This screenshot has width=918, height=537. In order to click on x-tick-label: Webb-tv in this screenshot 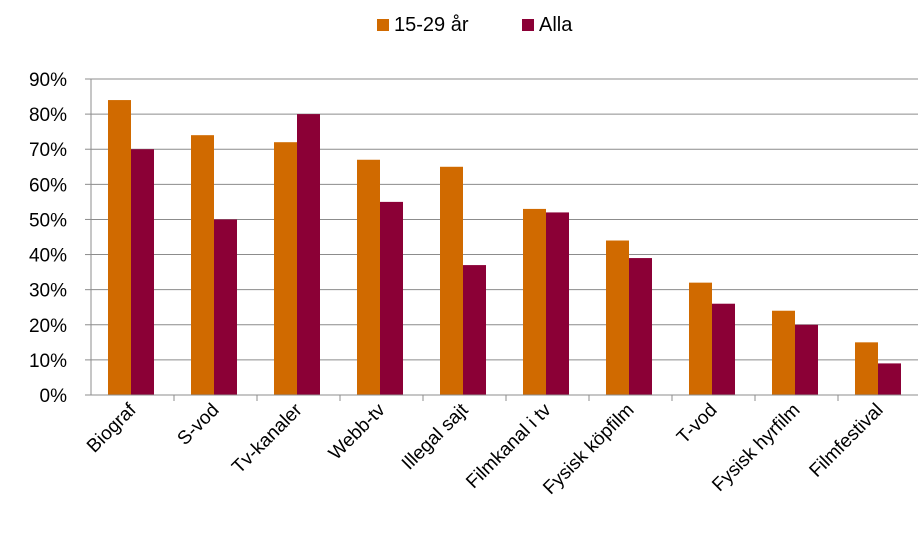, I will do `click(357, 431)`.